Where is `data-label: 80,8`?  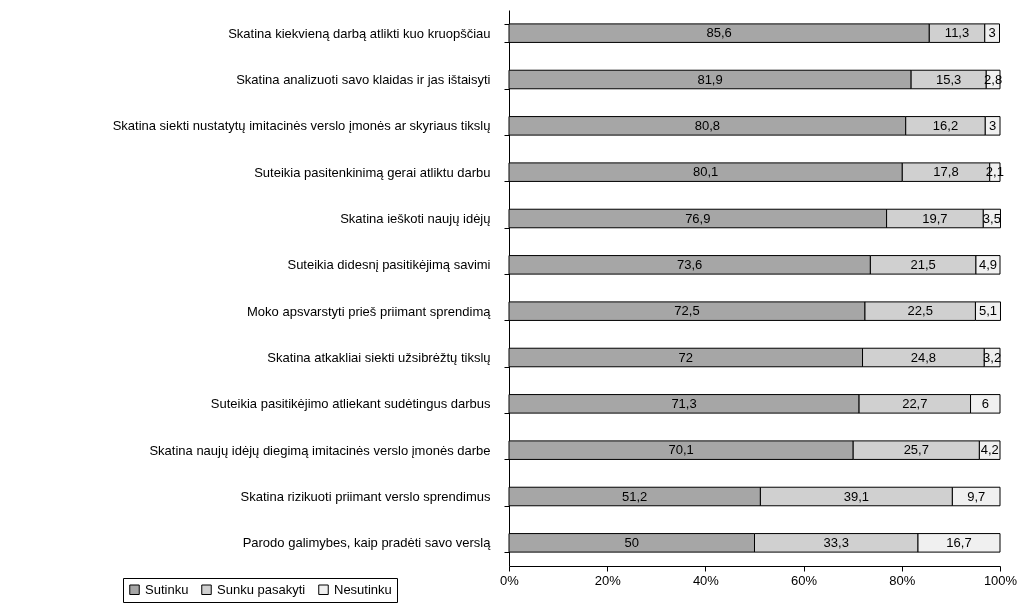
data-label: 80,8 is located at coordinates (707, 125).